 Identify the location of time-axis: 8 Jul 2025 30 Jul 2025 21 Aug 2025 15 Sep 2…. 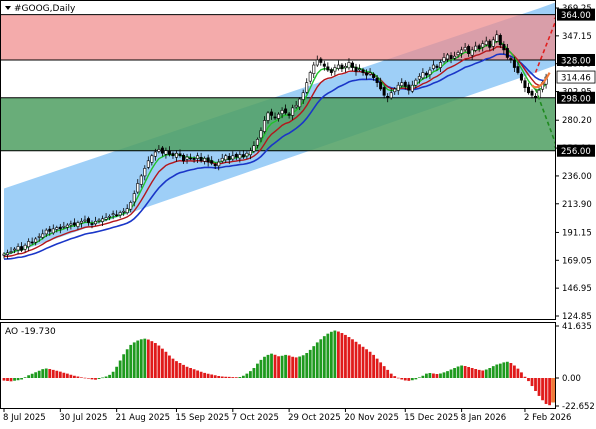
(287, 416).